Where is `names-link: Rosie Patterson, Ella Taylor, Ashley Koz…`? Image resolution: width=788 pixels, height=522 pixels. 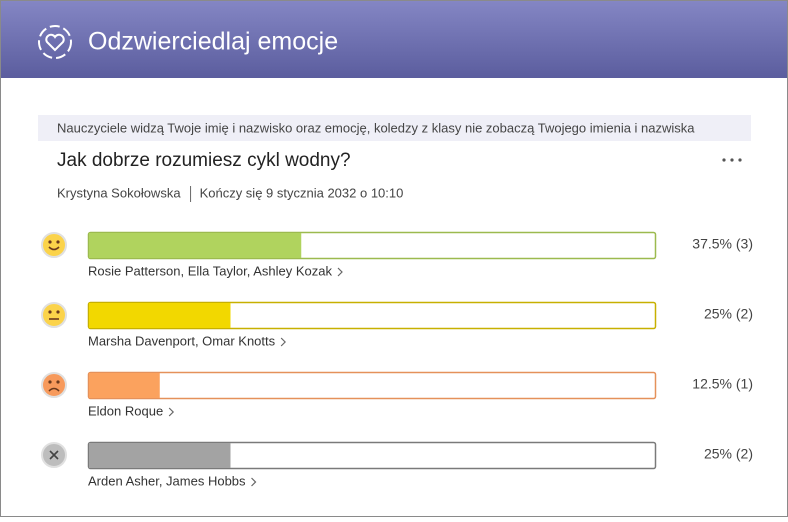
names-link: Rosie Patterson, Ella Taylor, Ashley Koz… is located at coordinates (210, 270).